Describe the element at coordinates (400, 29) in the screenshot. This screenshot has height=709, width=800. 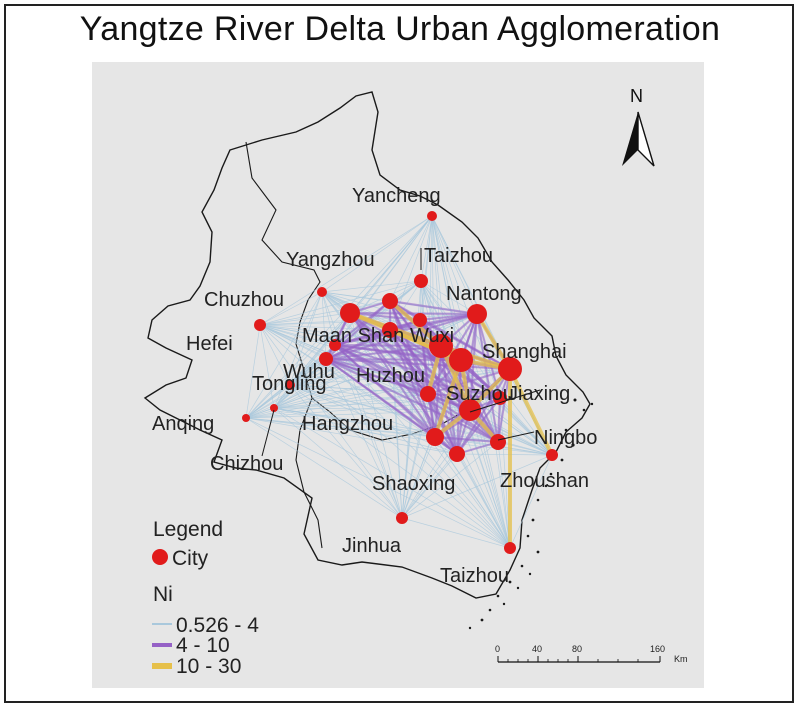
I see `map-title: Yangtze River Delta Urban Agglomeration` at that location.